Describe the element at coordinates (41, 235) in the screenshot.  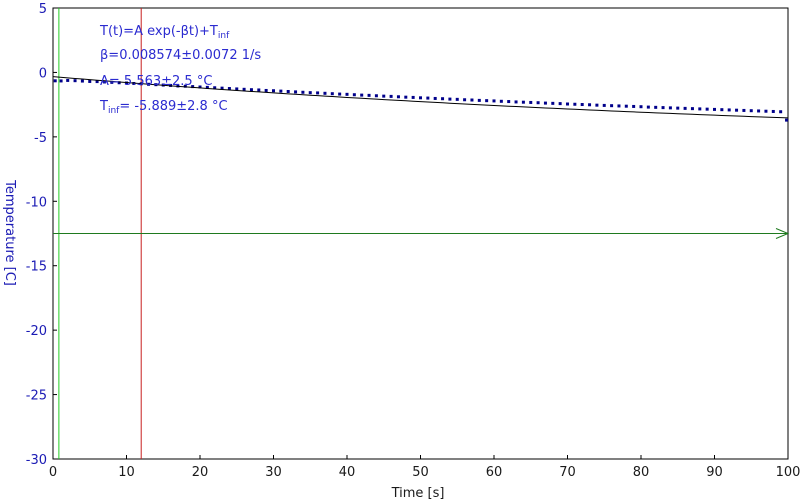
I see `y-axis: 5 0 -5 -10 -15 -20 -25 -30` at that location.